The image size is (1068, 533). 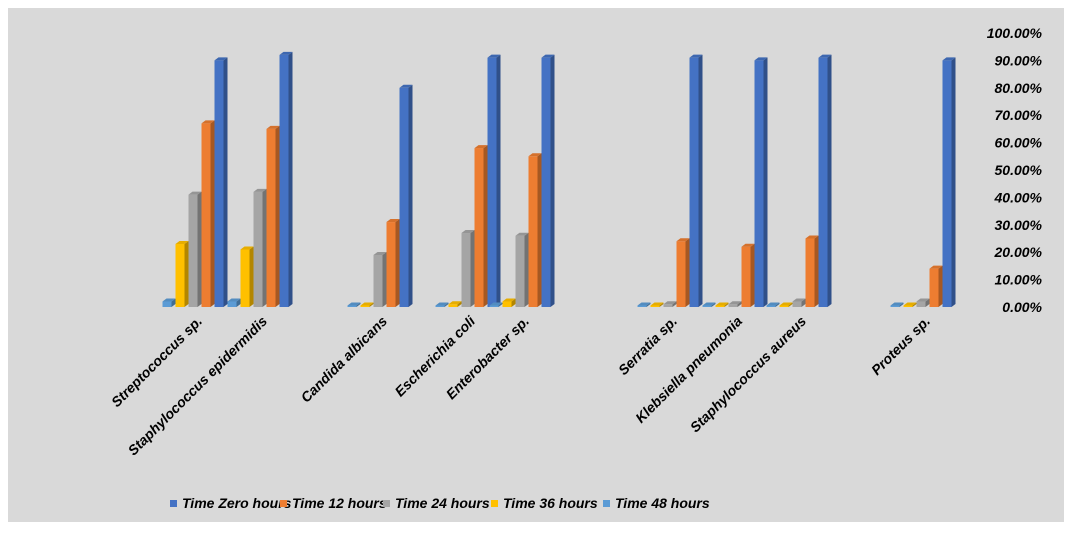 I want to click on y-tick-label: 50.00%, so click(x=1019, y=170).